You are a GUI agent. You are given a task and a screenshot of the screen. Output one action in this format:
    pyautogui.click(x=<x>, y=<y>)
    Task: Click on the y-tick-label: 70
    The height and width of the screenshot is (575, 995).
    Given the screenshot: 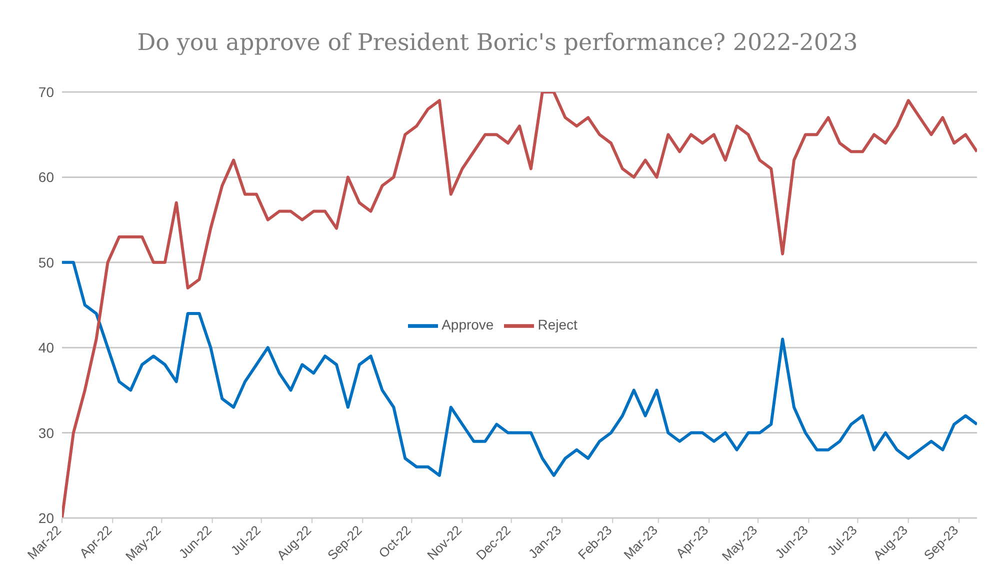 What is the action you would take?
    pyautogui.click(x=46, y=92)
    